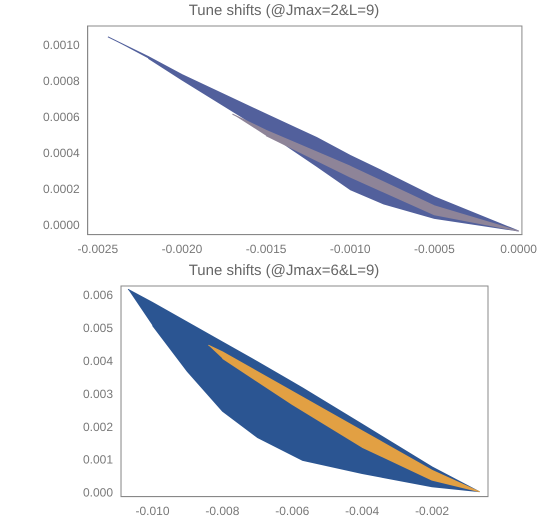 This screenshot has width=540, height=522. Describe the element at coordinates (266, 249) in the screenshot. I see `x-tick-label: -0.0015` at that location.